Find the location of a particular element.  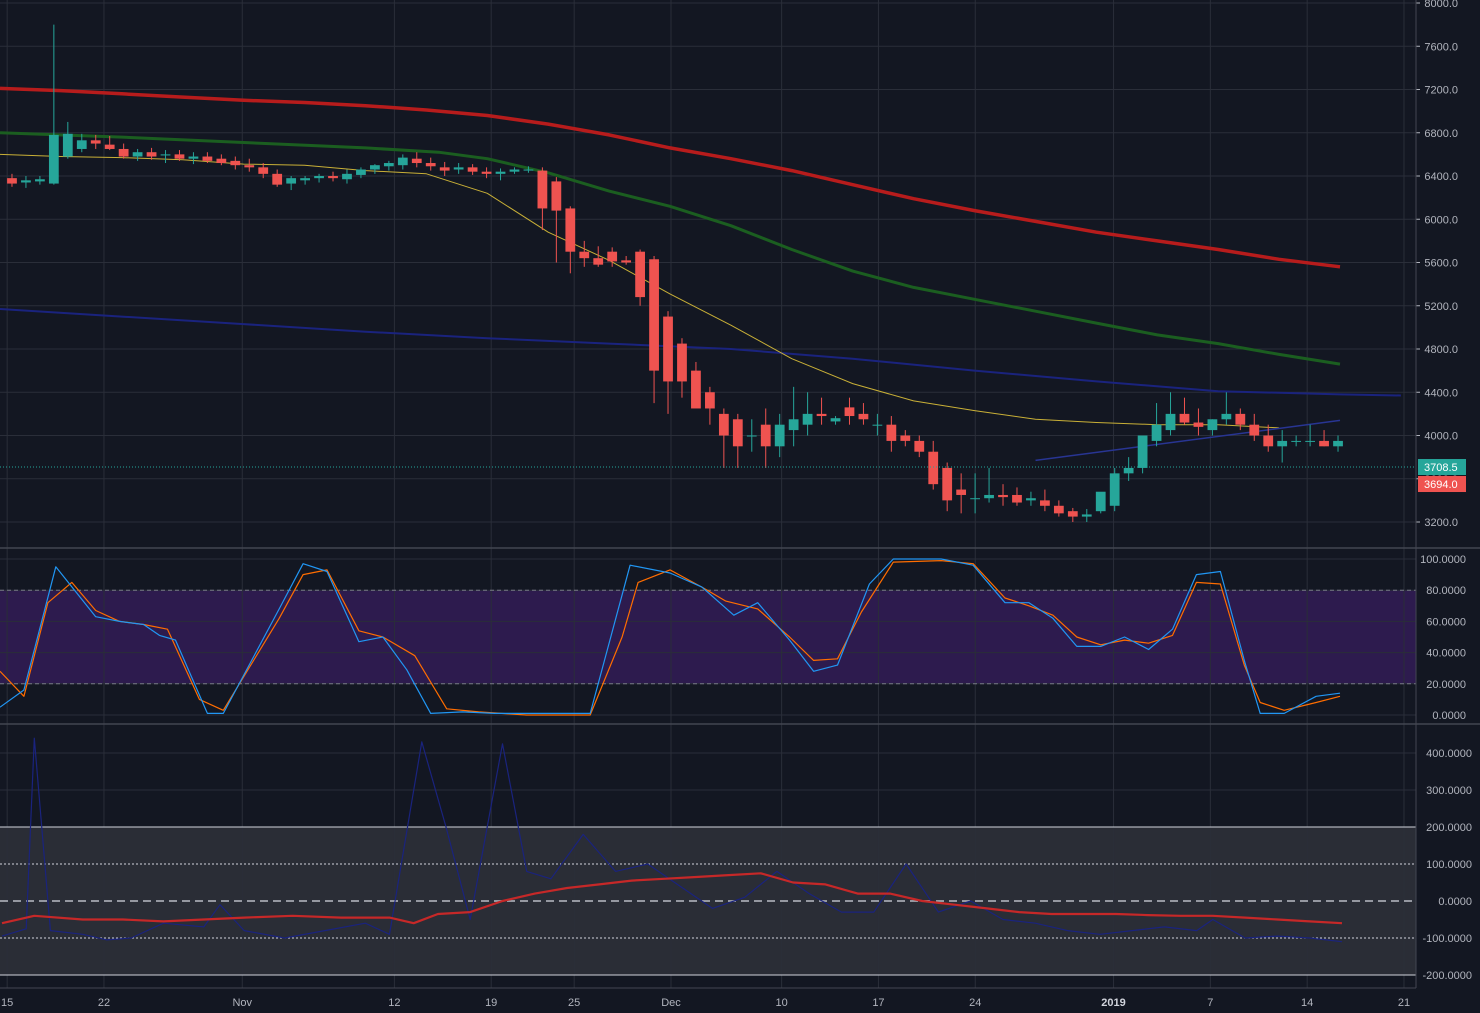

last-price-label: 3708.5 is located at coordinates (1441, 468).